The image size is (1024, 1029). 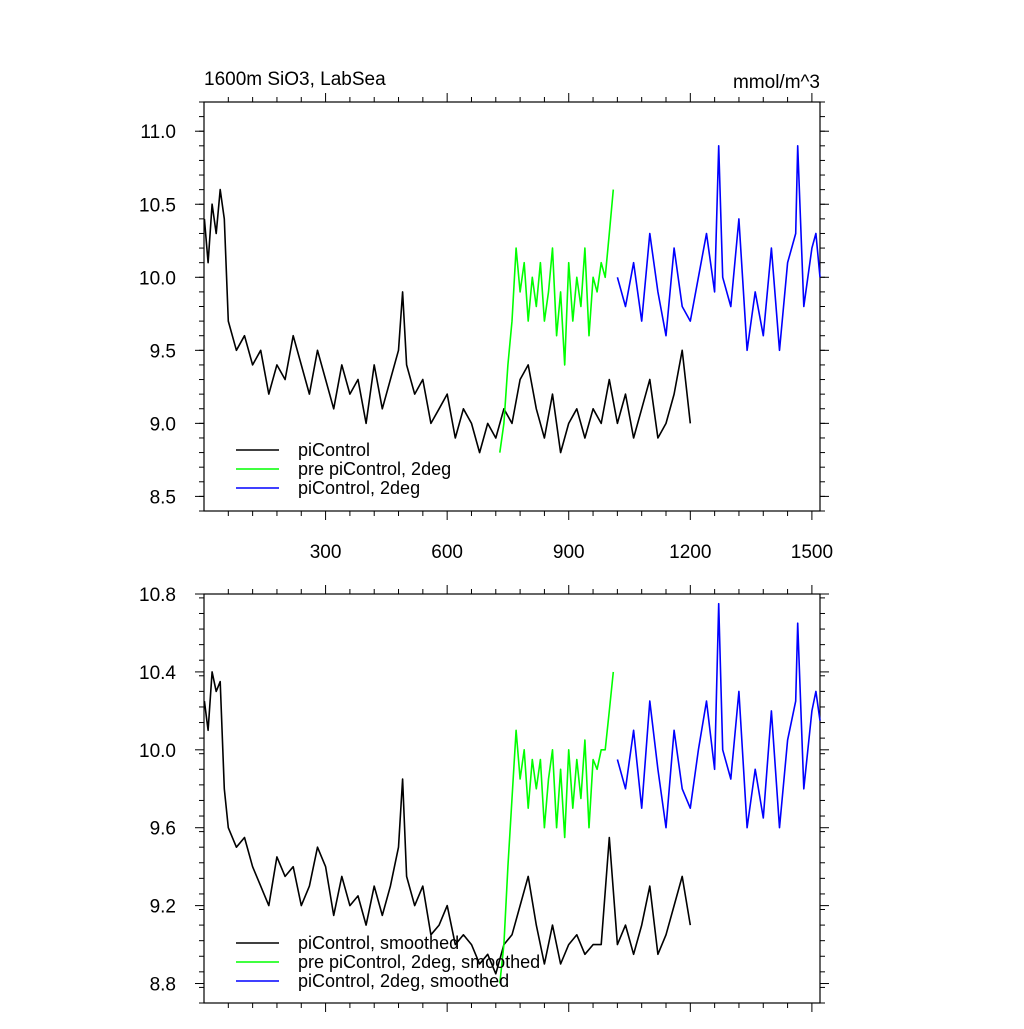 What do you see at coordinates (690, 552) in the screenshot?
I see `x-tick-label: 1200` at bounding box center [690, 552].